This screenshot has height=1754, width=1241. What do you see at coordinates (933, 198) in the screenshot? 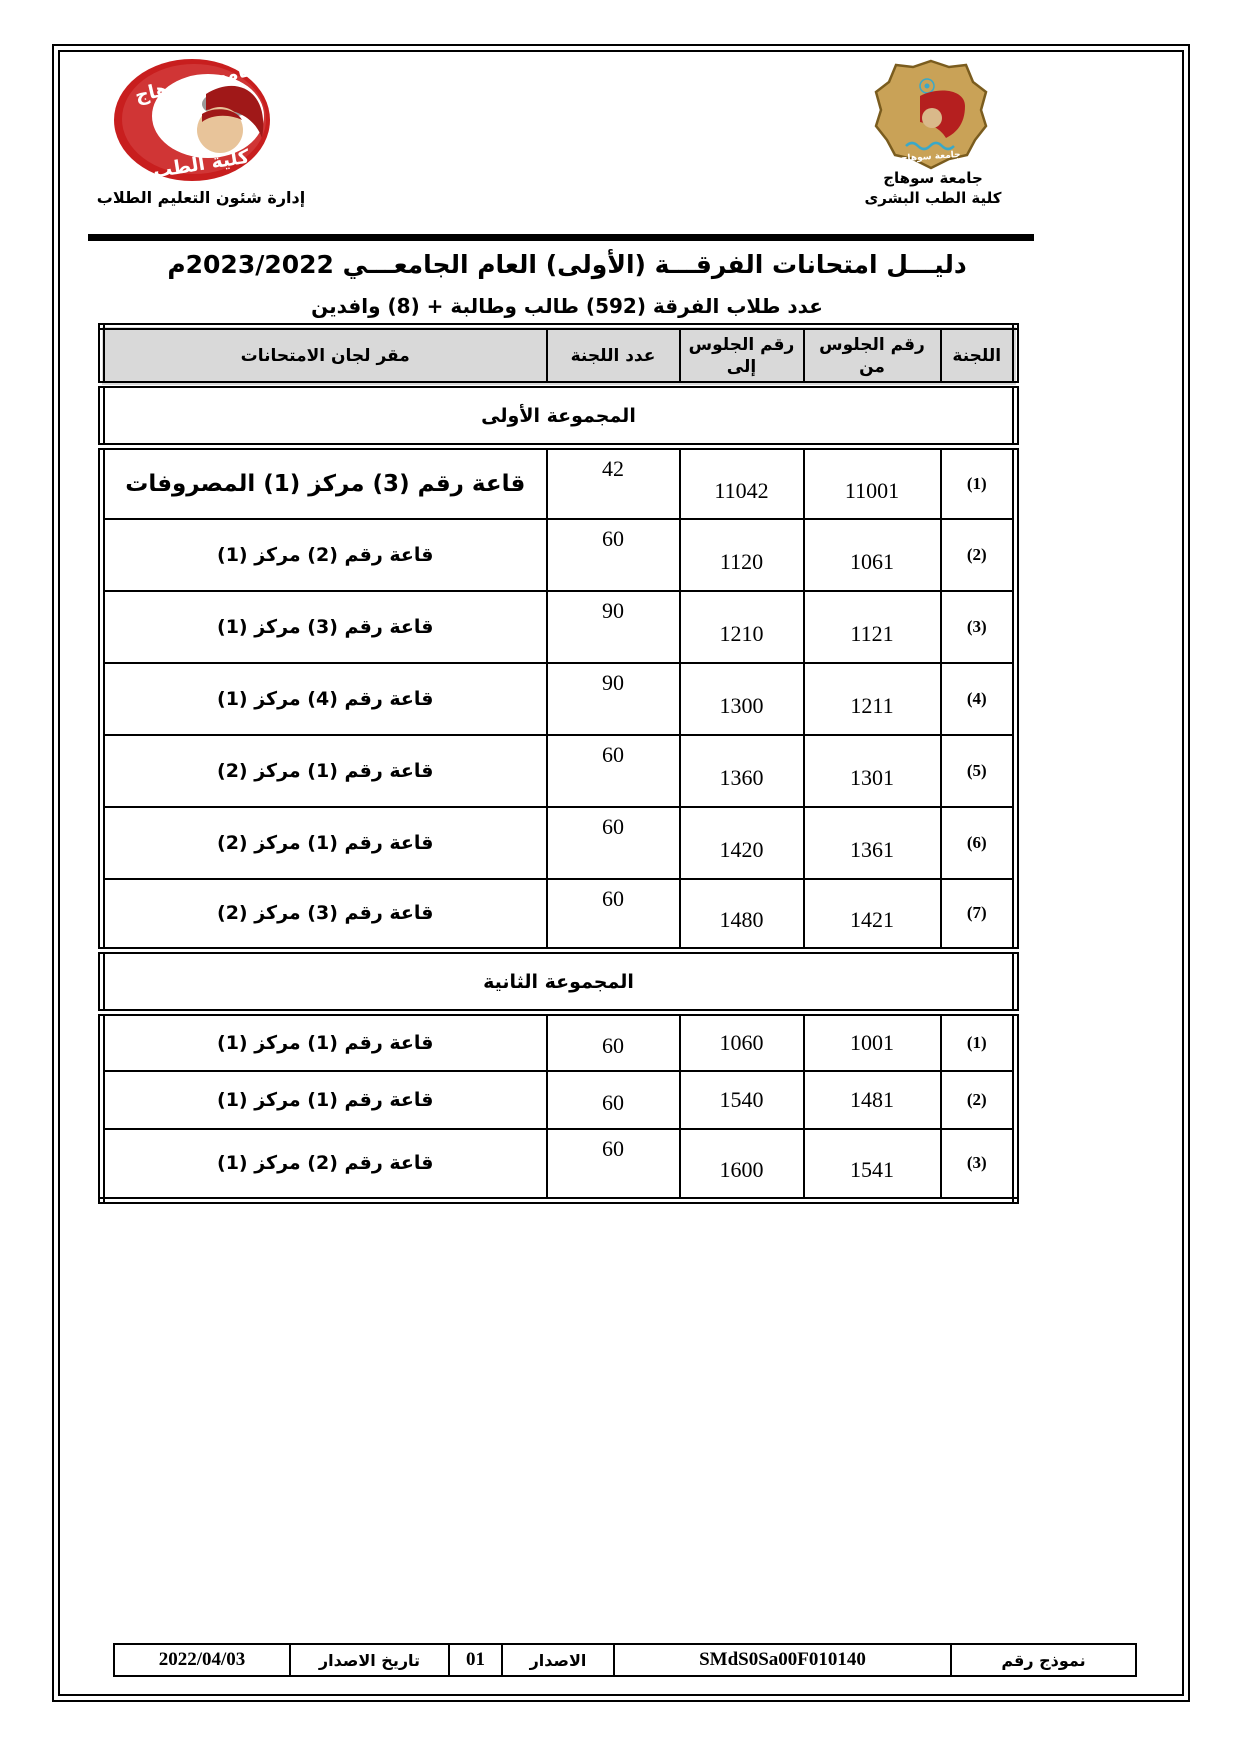
I see `right-caption-line2: كلية الطب البشرى` at bounding box center [933, 198].